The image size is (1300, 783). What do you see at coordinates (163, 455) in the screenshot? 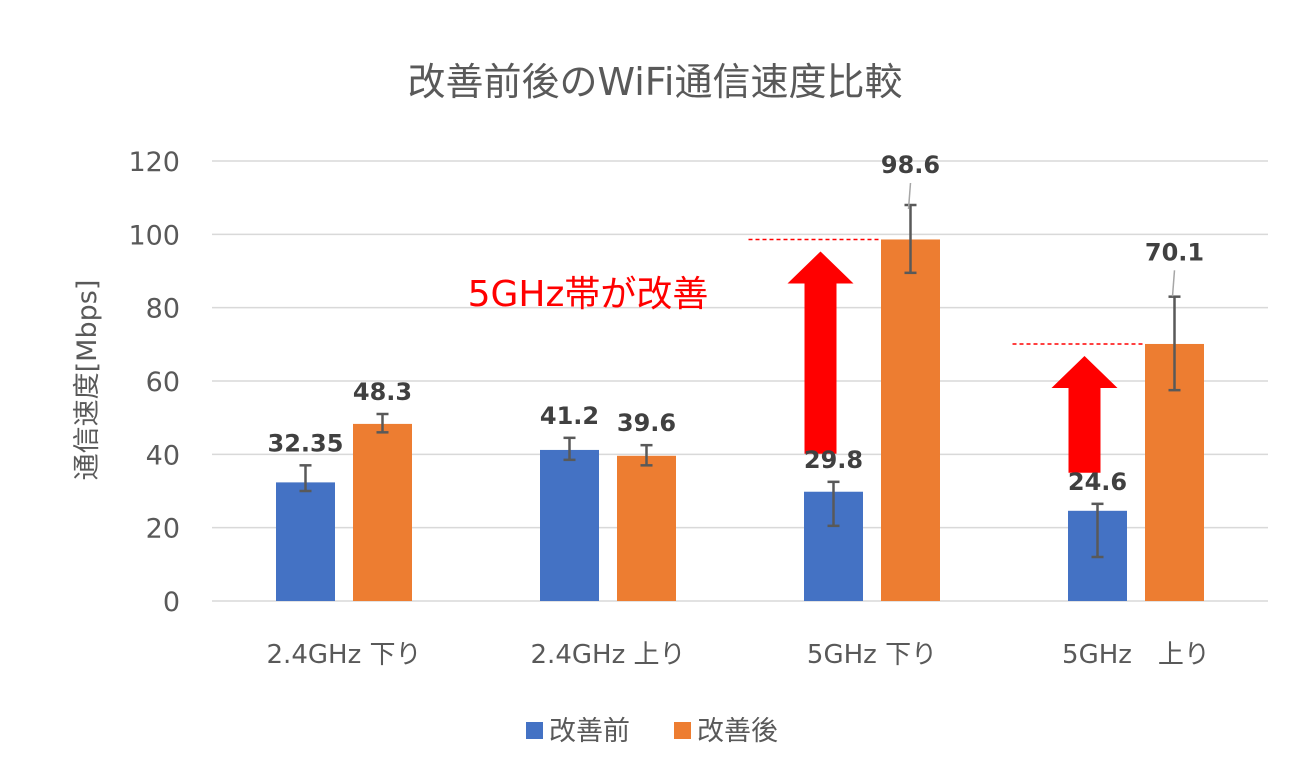
I see `y-tick-label: 40` at bounding box center [163, 455].